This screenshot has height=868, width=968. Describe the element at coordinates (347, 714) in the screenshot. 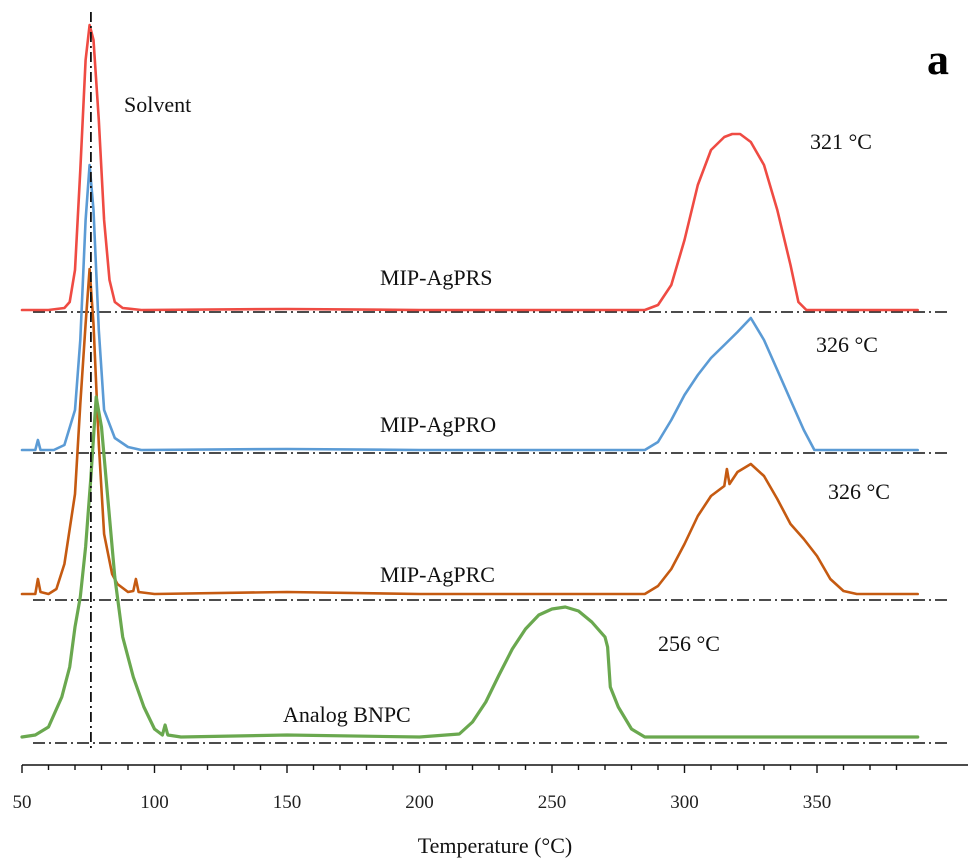

I see `series-label-analog-bnpc: Analog BNPC` at that location.